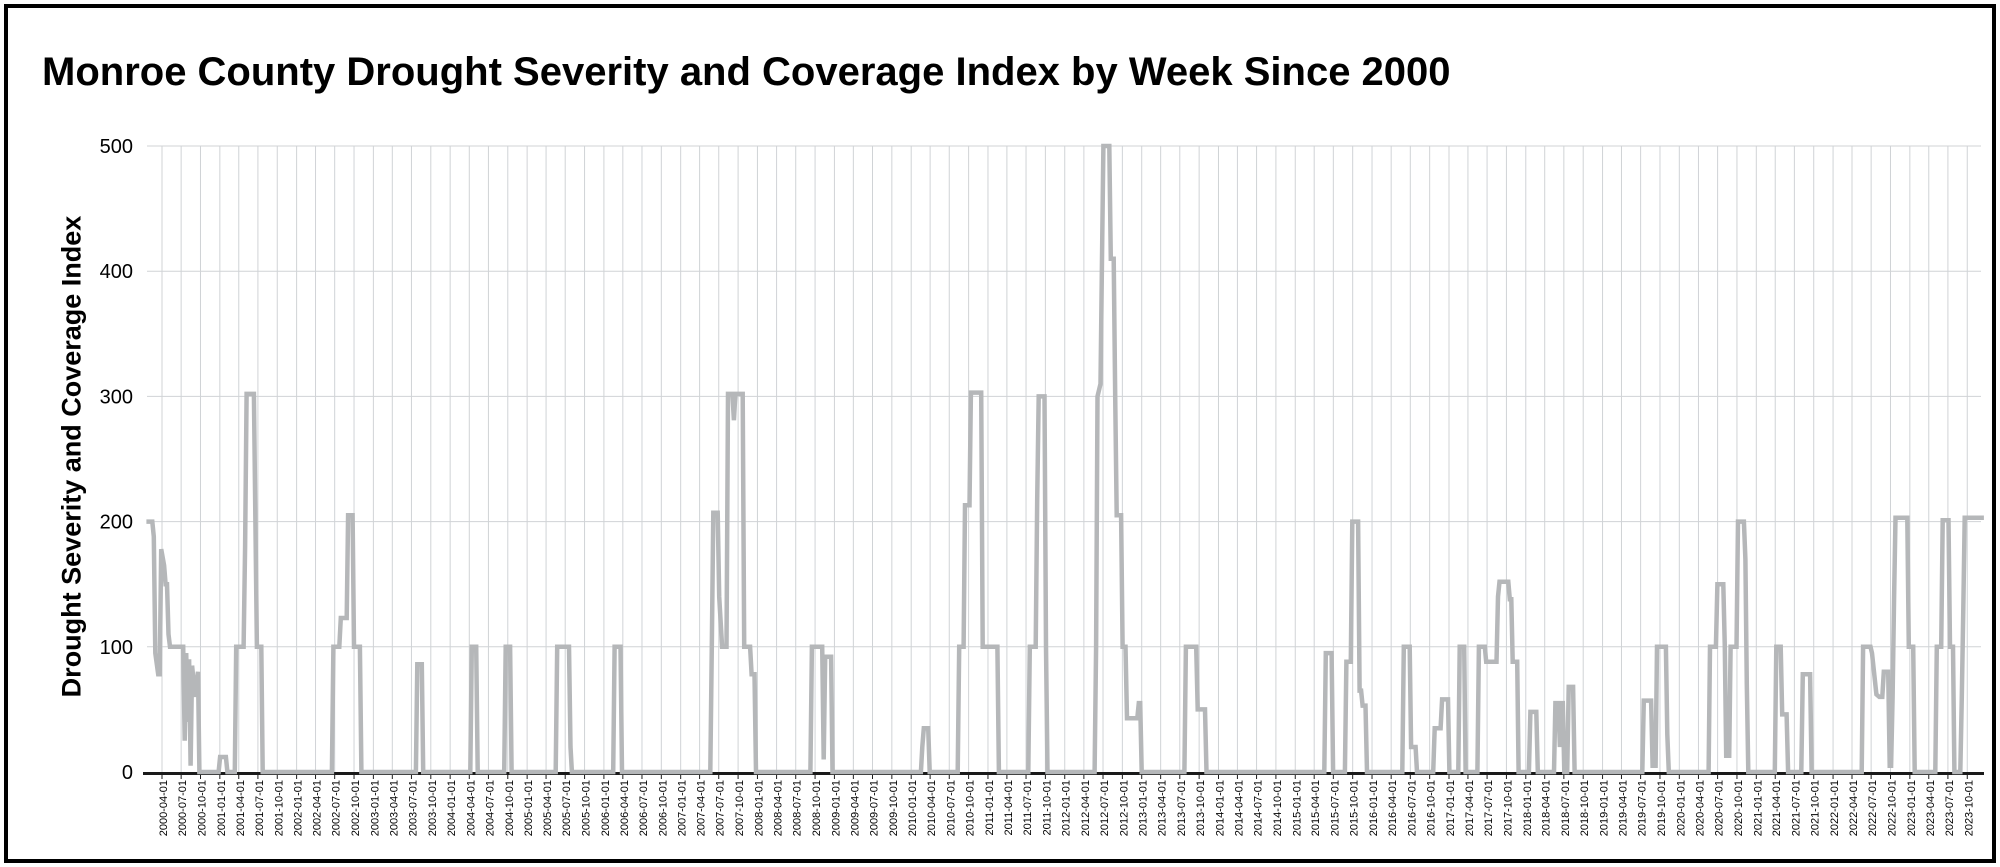  What do you see at coordinates (663, 808) in the screenshot?
I see `x-tick-label: 2006-10-01` at bounding box center [663, 808].